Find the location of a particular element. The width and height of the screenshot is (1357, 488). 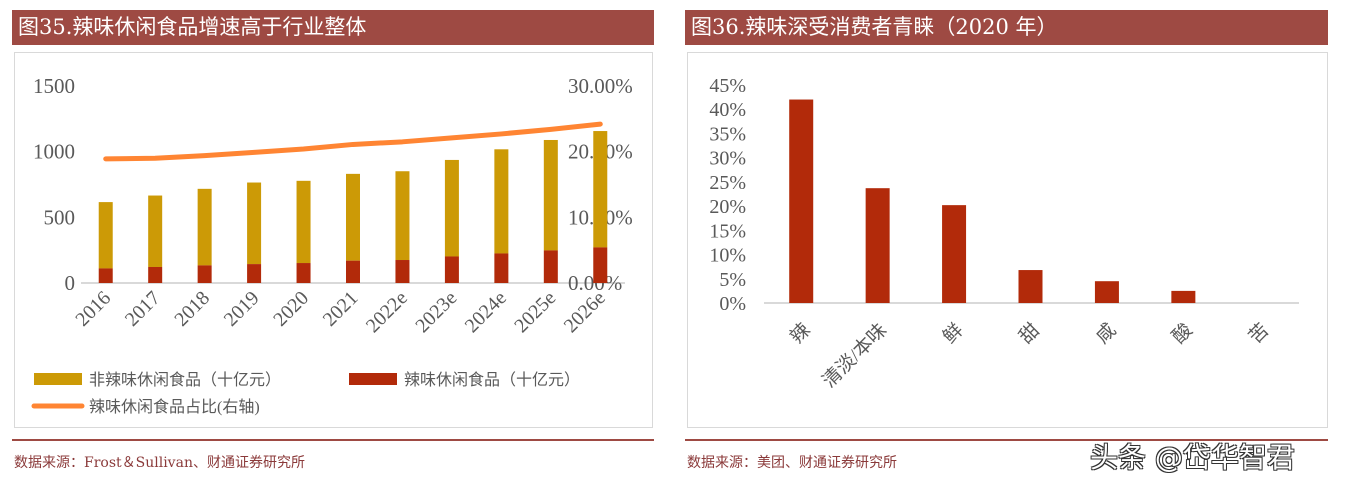

x-tick-label: 2020 is located at coordinates (291, 309).